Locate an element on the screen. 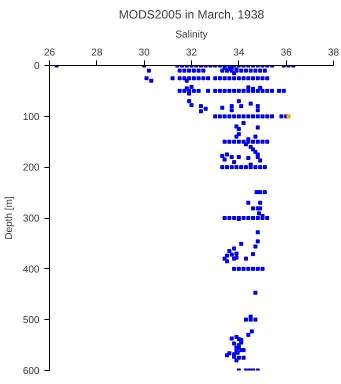 This screenshot has height=384, width=341. x-tick-label: 32 is located at coordinates (192, 53).